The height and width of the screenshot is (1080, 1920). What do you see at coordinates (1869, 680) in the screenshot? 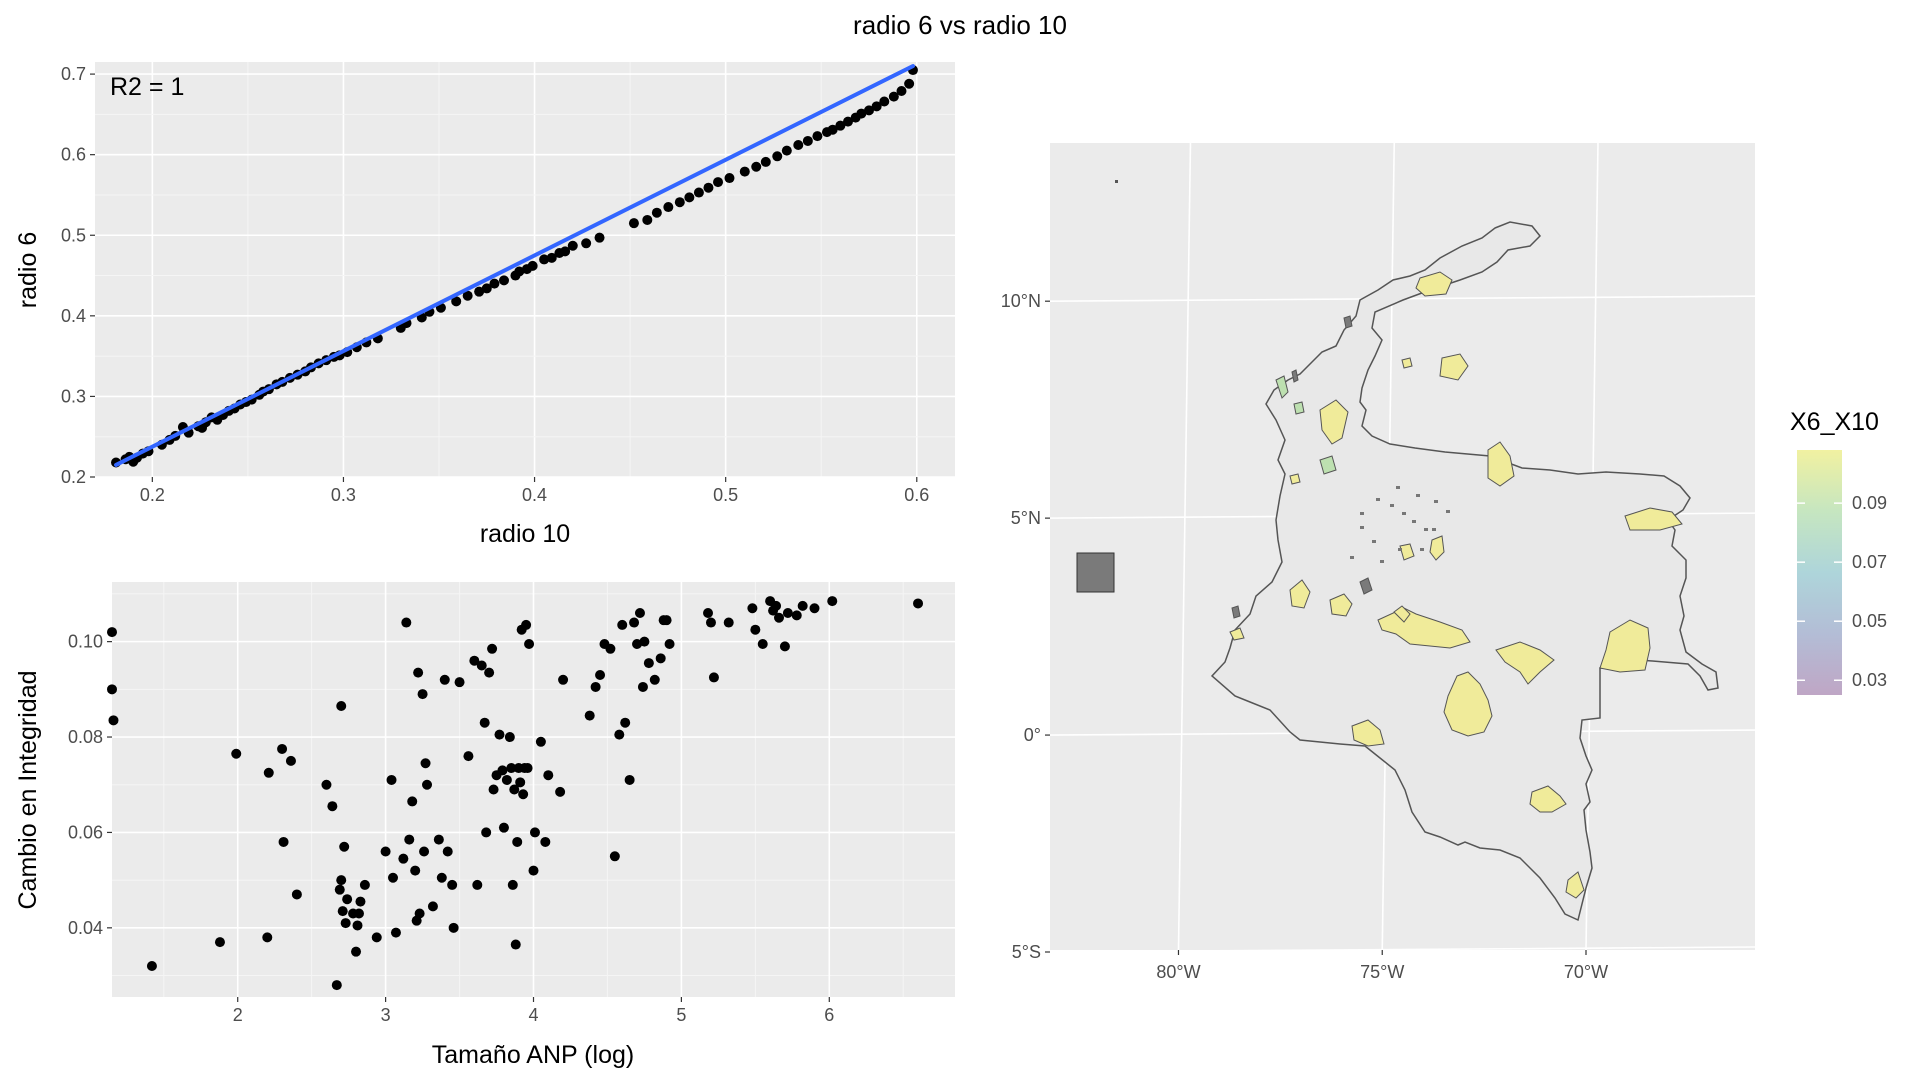
I see `legend-tick-label: 0.03` at bounding box center [1869, 680].